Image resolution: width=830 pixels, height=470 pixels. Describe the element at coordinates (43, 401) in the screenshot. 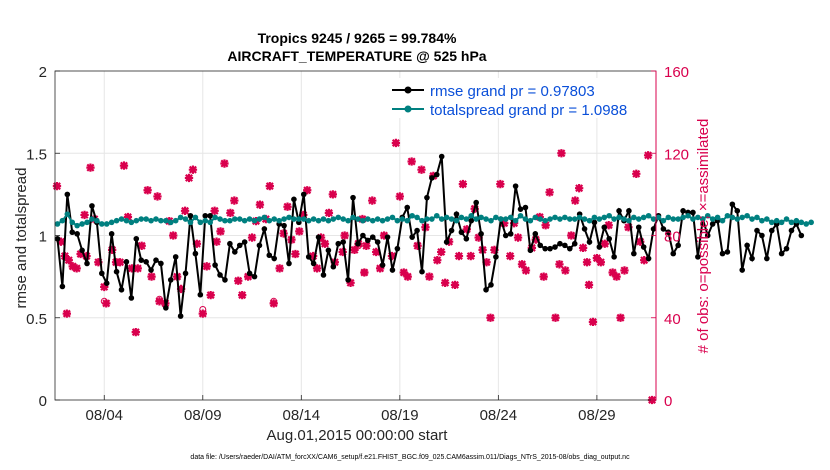

I see `y-left-tick-label: 0` at that location.